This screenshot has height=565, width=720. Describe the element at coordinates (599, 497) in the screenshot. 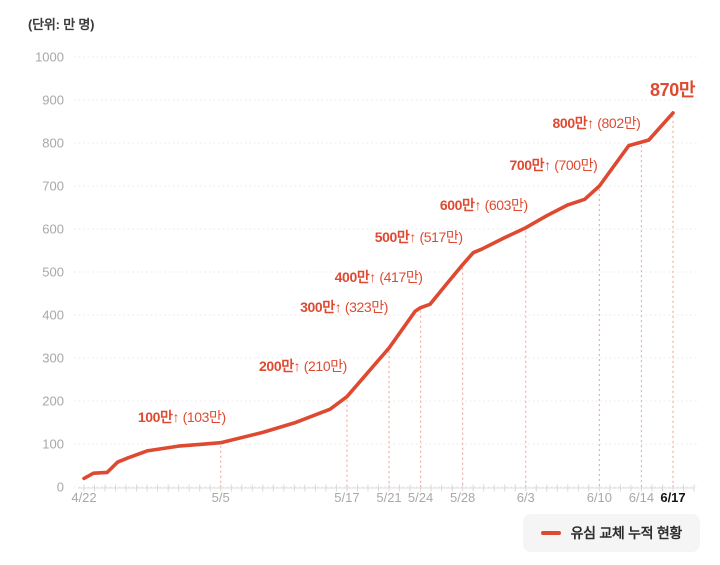

I see `x-axis-label: 6/10` at that location.